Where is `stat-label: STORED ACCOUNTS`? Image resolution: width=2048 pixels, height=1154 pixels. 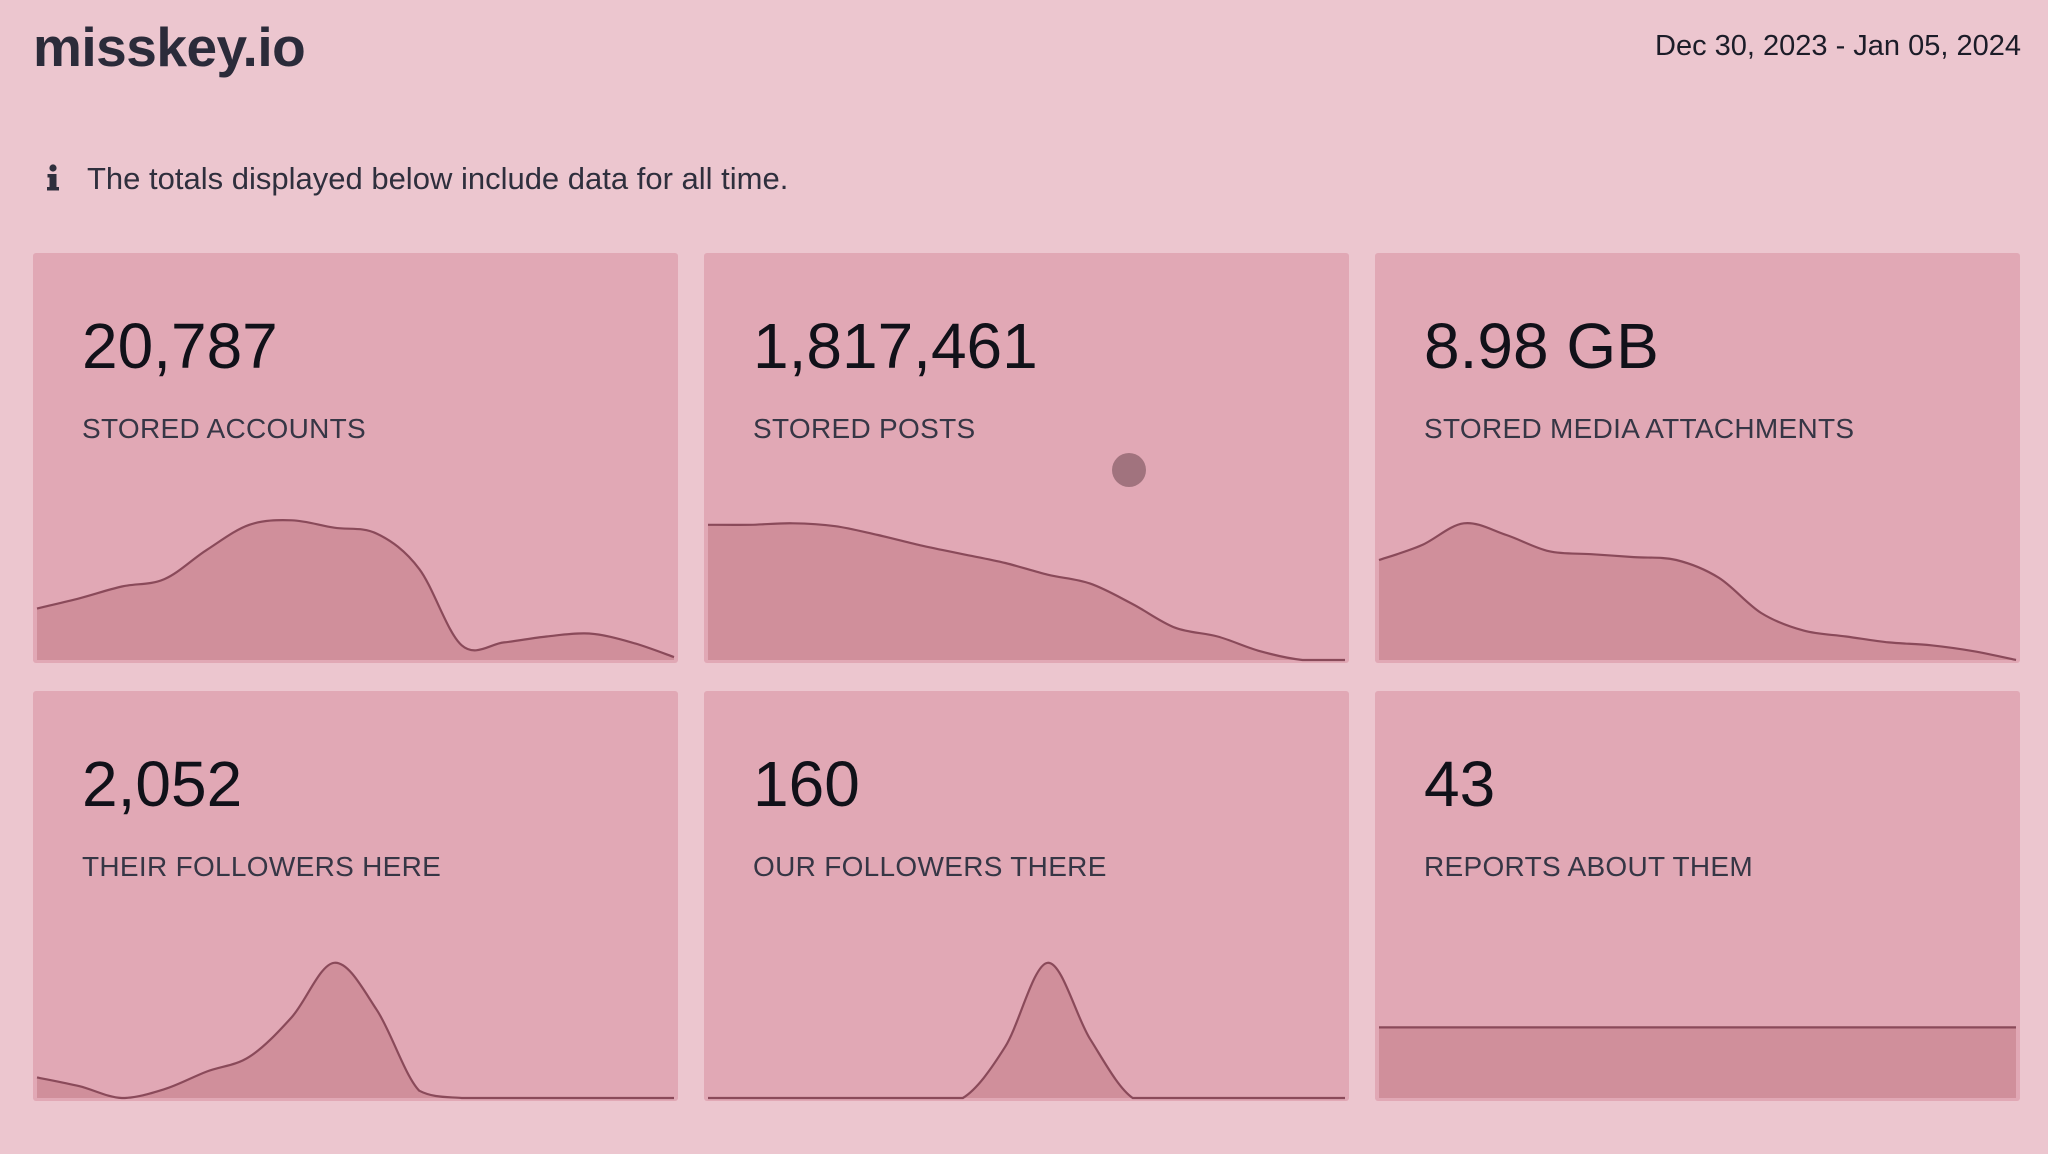 stat-label: STORED ACCOUNTS is located at coordinates (224, 428).